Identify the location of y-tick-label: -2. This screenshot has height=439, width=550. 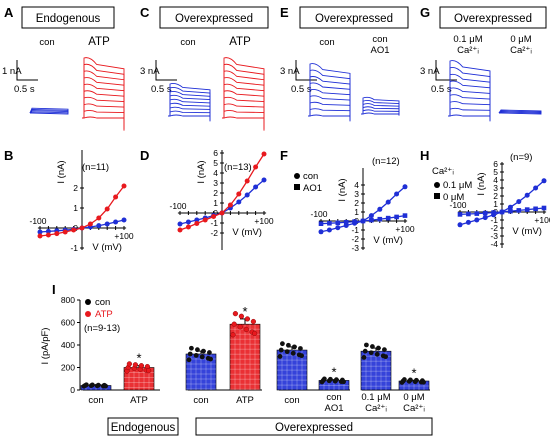
(355, 239).